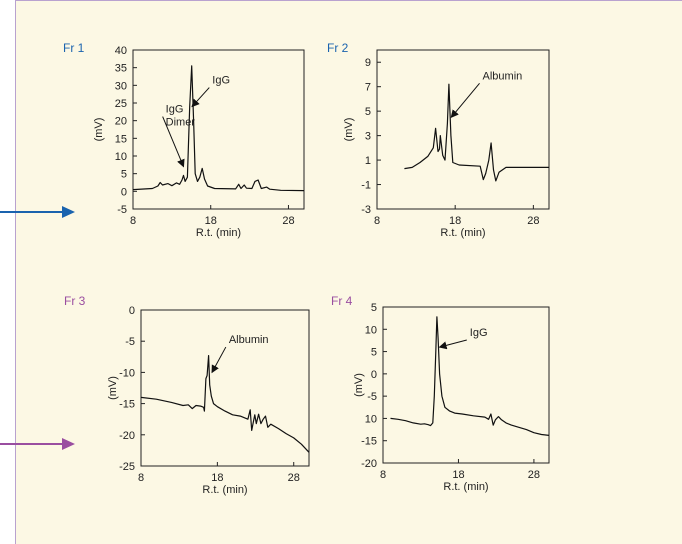 Image resolution: width=682 pixels, height=544 pixels. Describe the element at coordinates (75, 301) in the screenshot. I see `fraction-label: Fr 3` at that location.